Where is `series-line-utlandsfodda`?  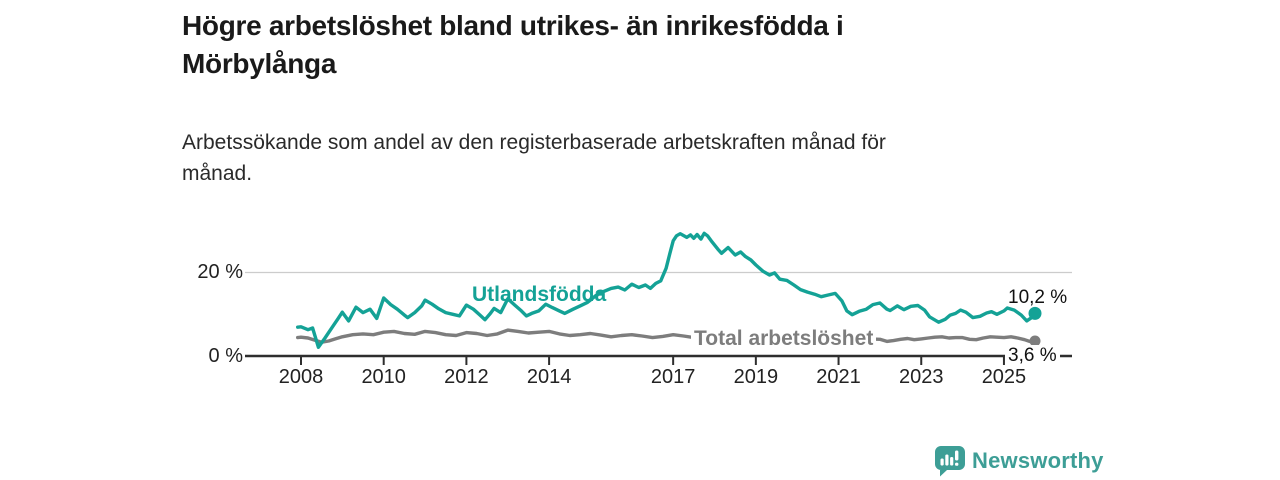
series-line-utlandsfodda is located at coordinates (666, 290).